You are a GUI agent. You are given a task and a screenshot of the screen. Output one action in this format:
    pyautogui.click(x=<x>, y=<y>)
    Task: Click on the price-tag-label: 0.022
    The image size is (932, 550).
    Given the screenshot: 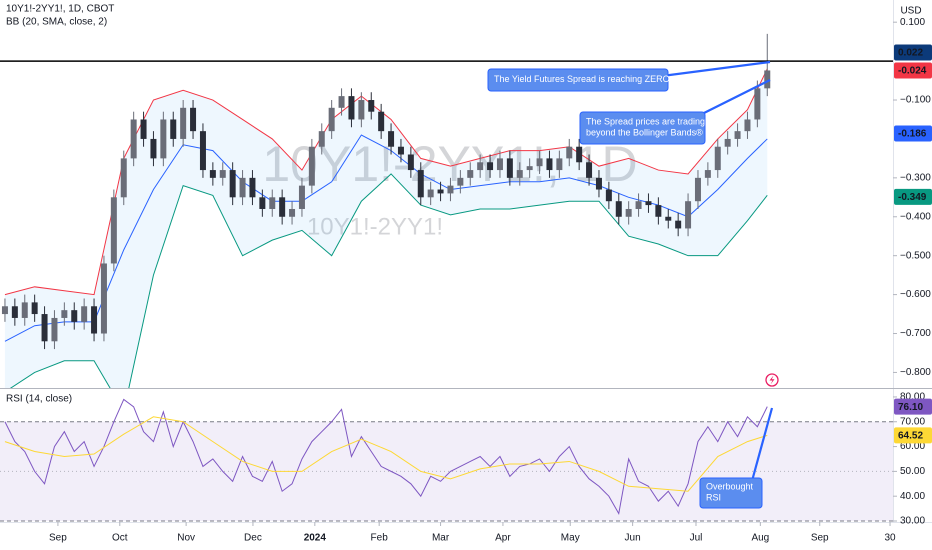 What is the action you would take?
    pyautogui.click(x=910, y=53)
    